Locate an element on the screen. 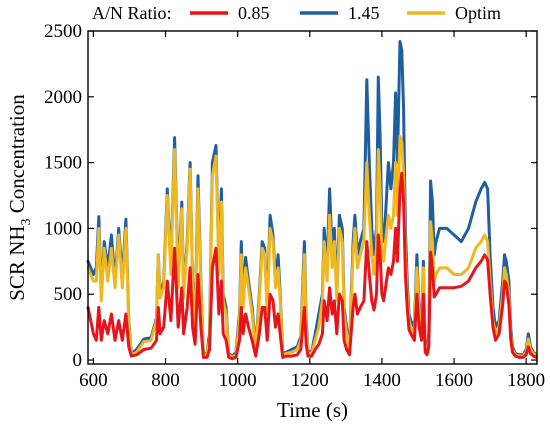 The width and height of the screenshot is (550, 427). x-tick-label: 1200 is located at coordinates (310, 380).